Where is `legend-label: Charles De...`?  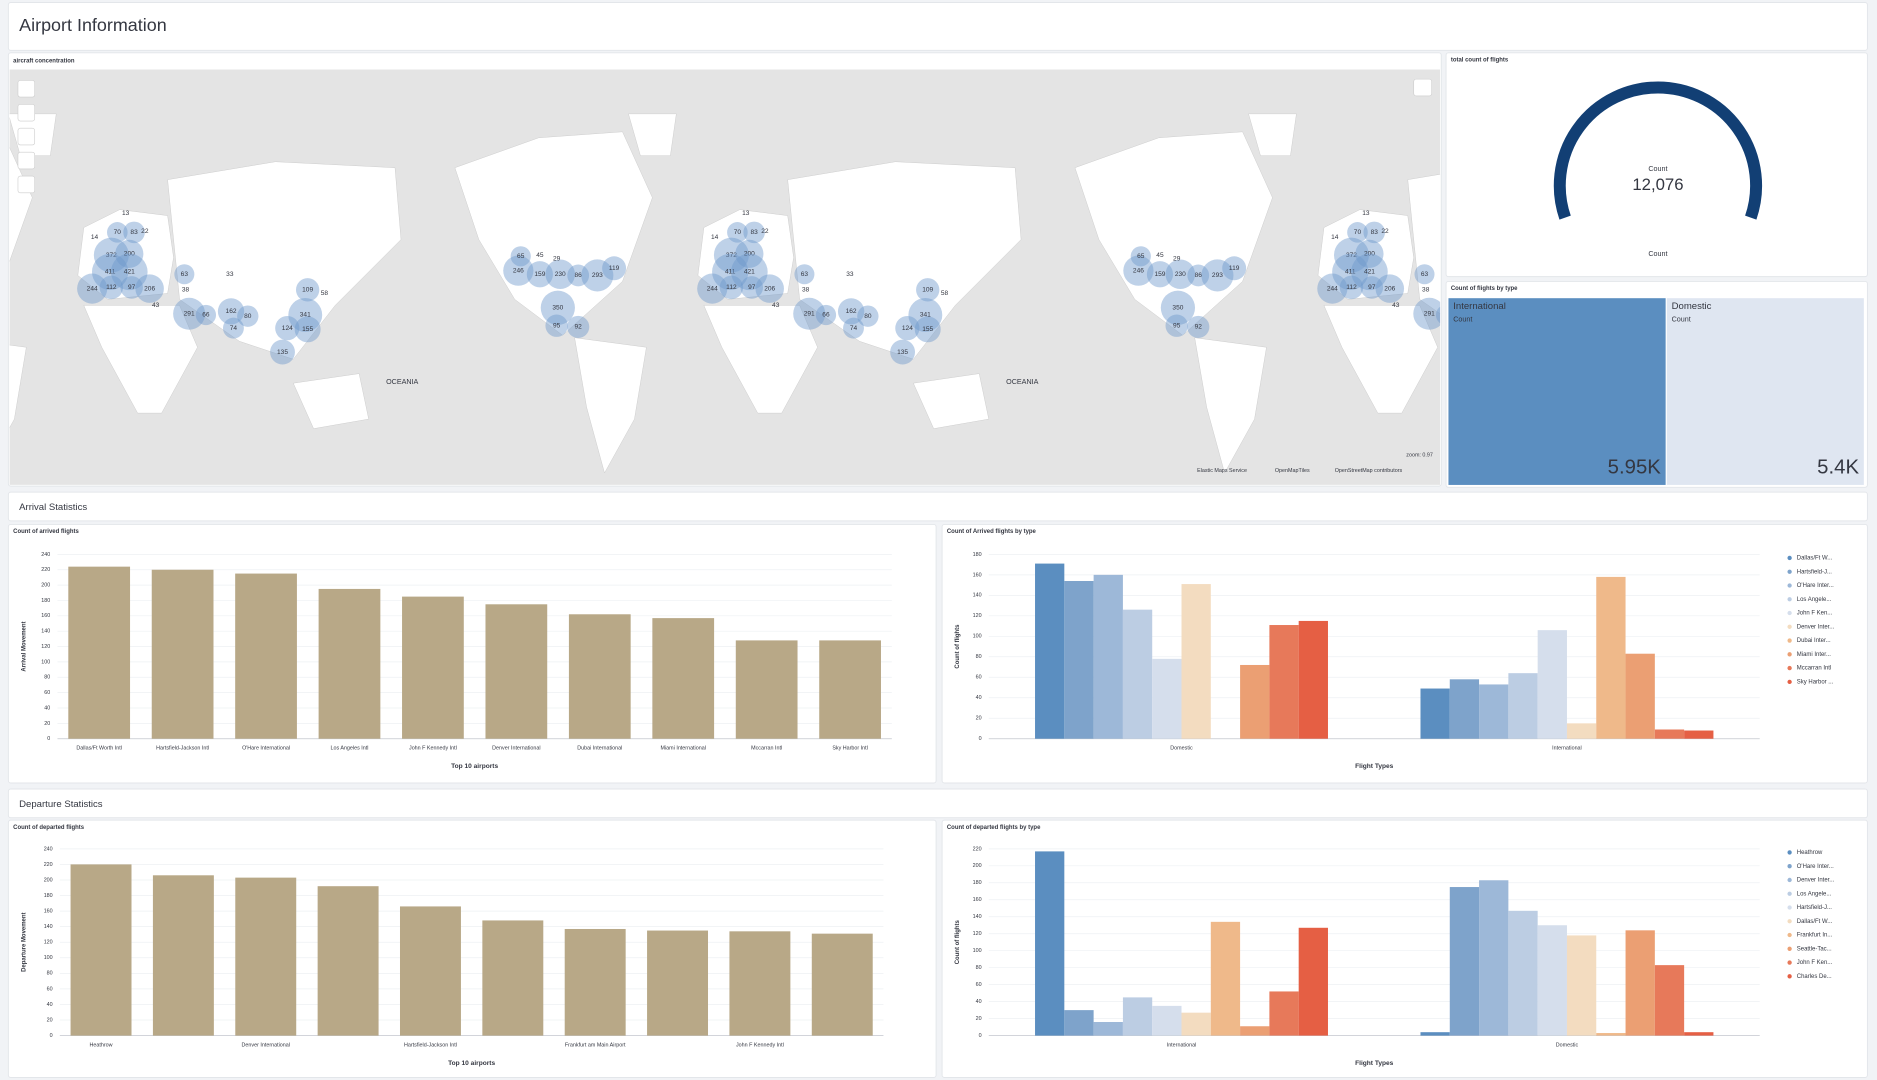
legend-label: Charles De... is located at coordinates (1814, 977).